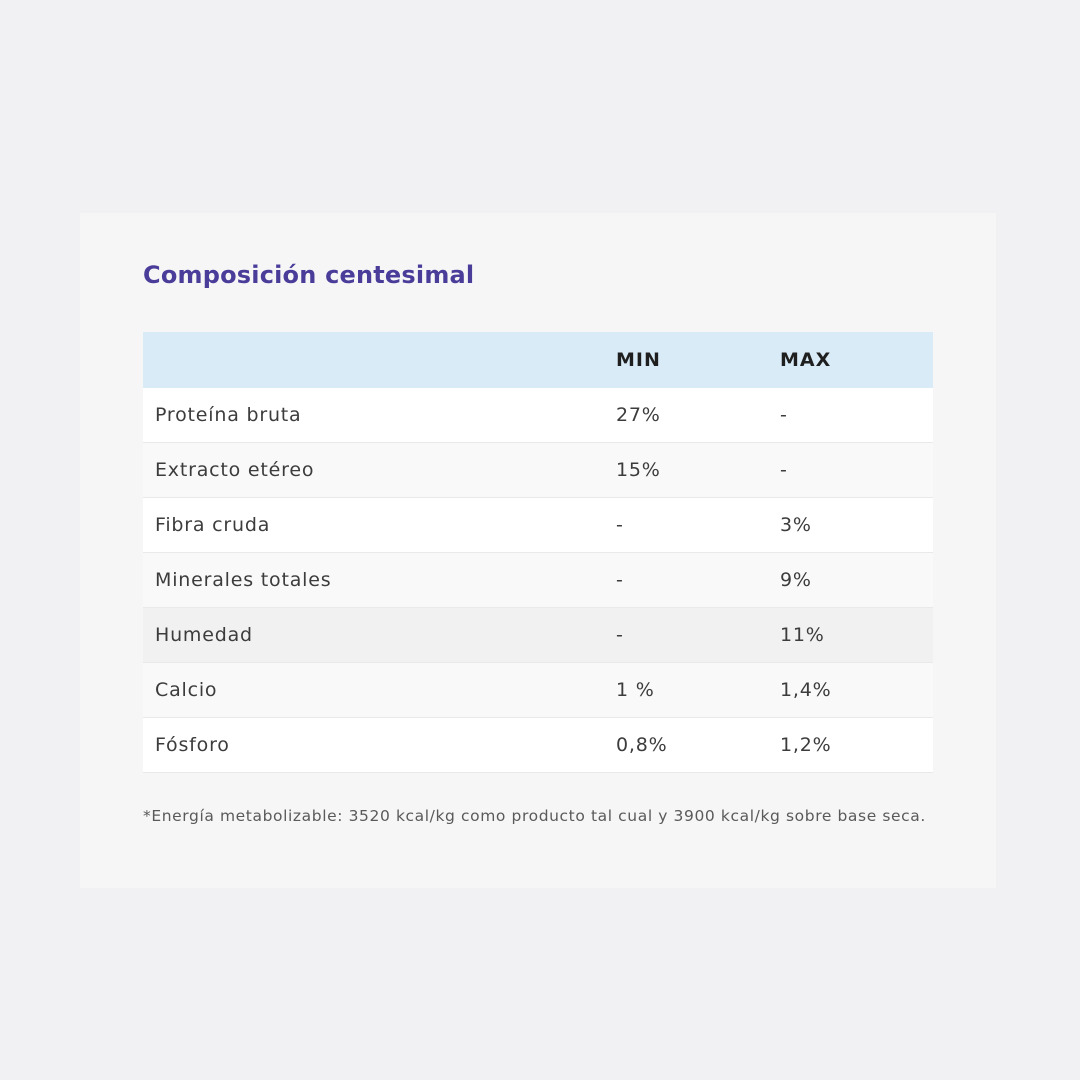 The height and width of the screenshot is (1080, 1080). I want to click on row-max: 1,2%, so click(806, 745).